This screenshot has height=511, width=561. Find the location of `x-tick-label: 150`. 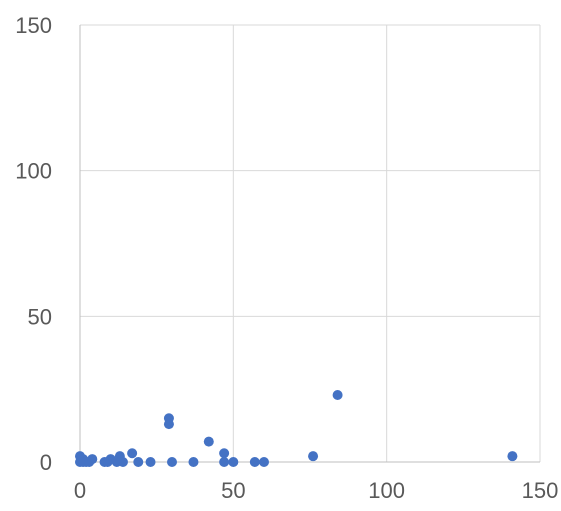

x-tick-label: 150 is located at coordinates (540, 490).